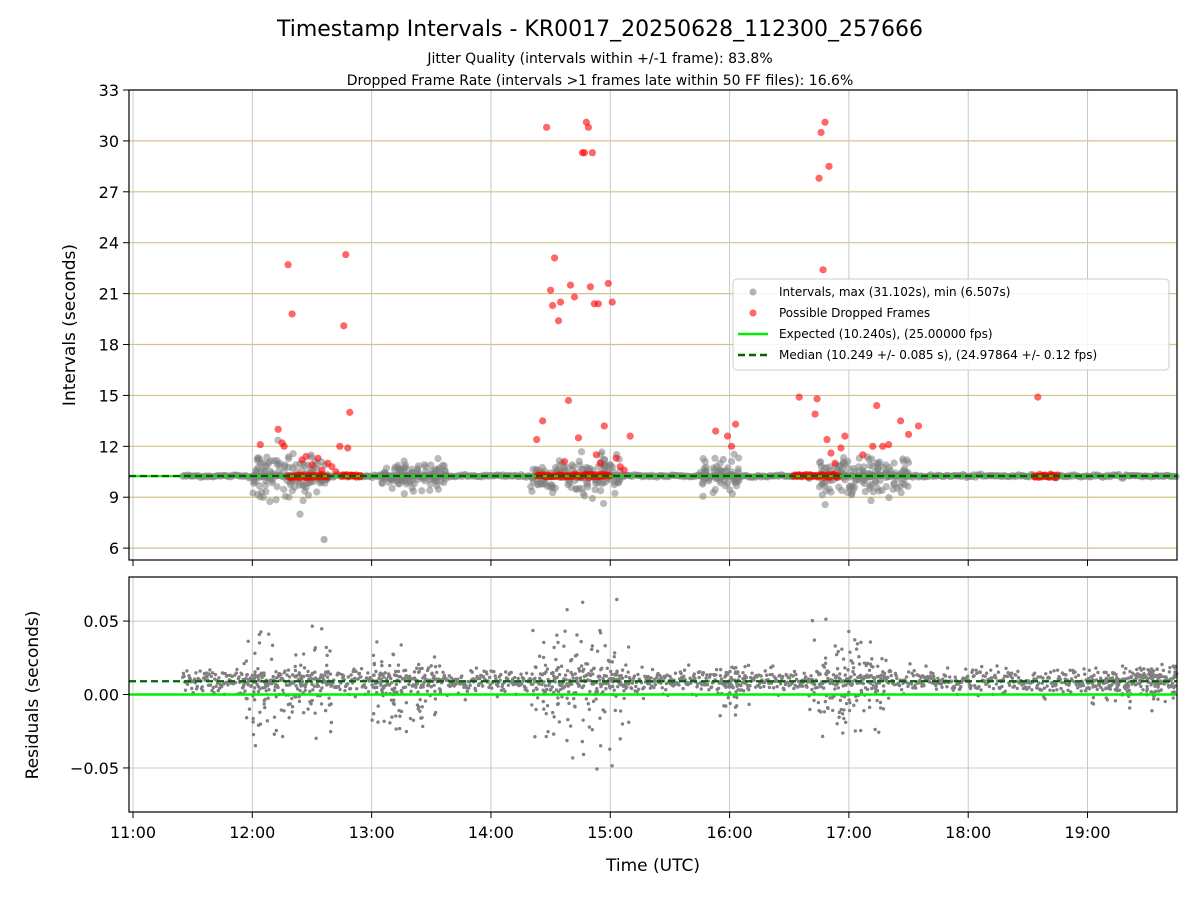 Image resolution: width=1200 pixels, height=900 pixels. What do you see at coordinates (753, 292) in the screenshot?
I see `legend-marker-intervals` at bounding box center [753, 292].